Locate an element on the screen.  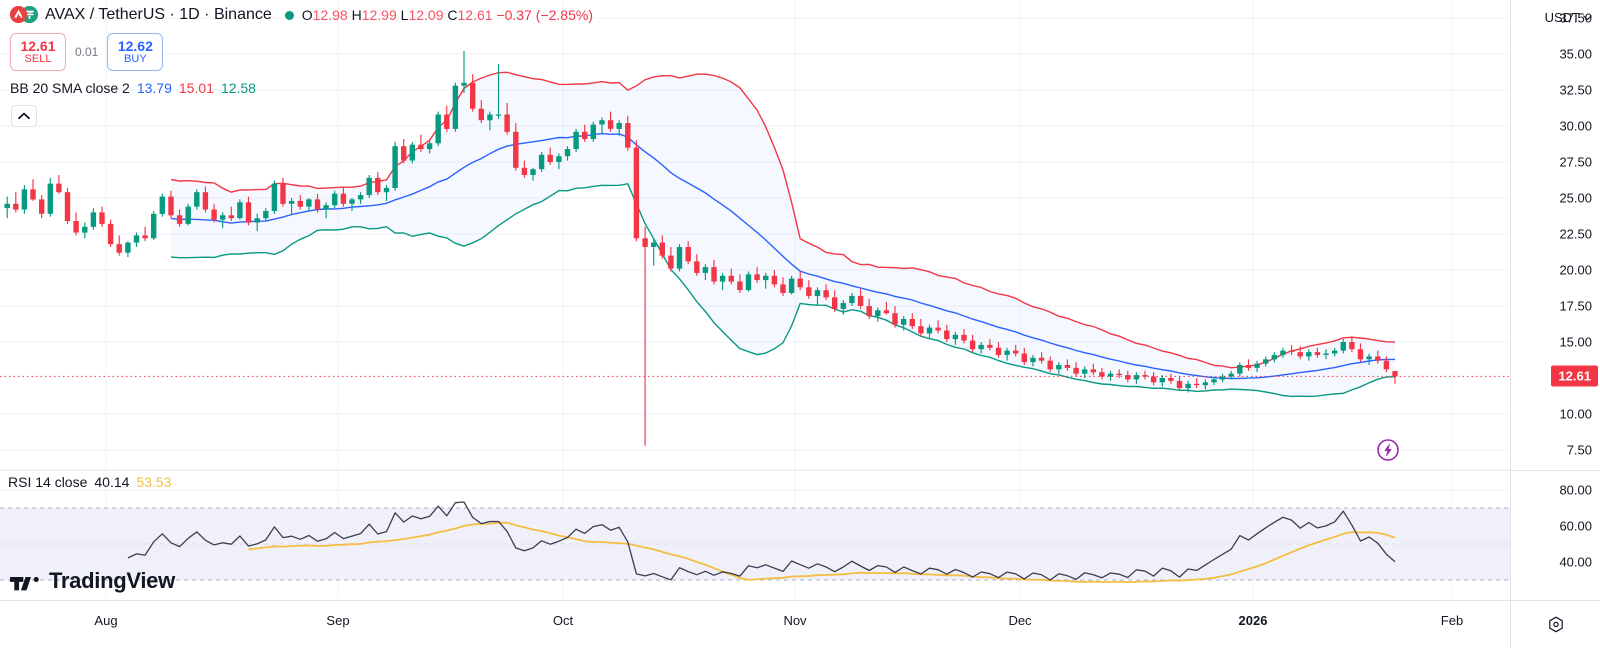
spread-value: 0.01 is located at coordinates (87, 52).